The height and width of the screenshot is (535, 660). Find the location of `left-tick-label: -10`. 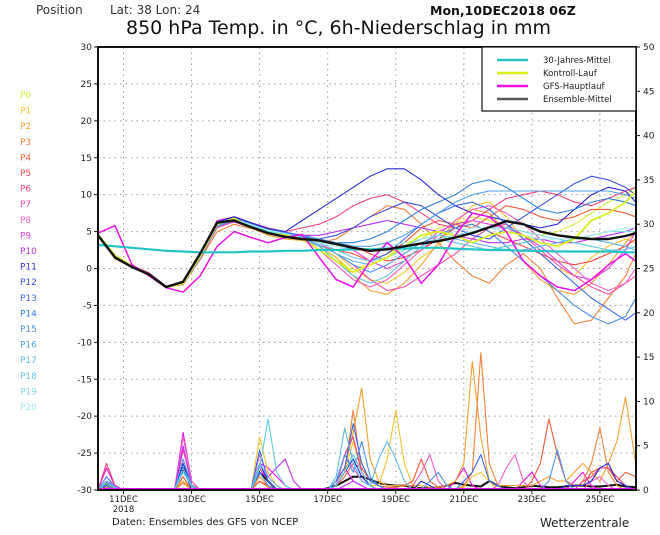

left-tick-label: -10 is located at coordinates (84, 343).